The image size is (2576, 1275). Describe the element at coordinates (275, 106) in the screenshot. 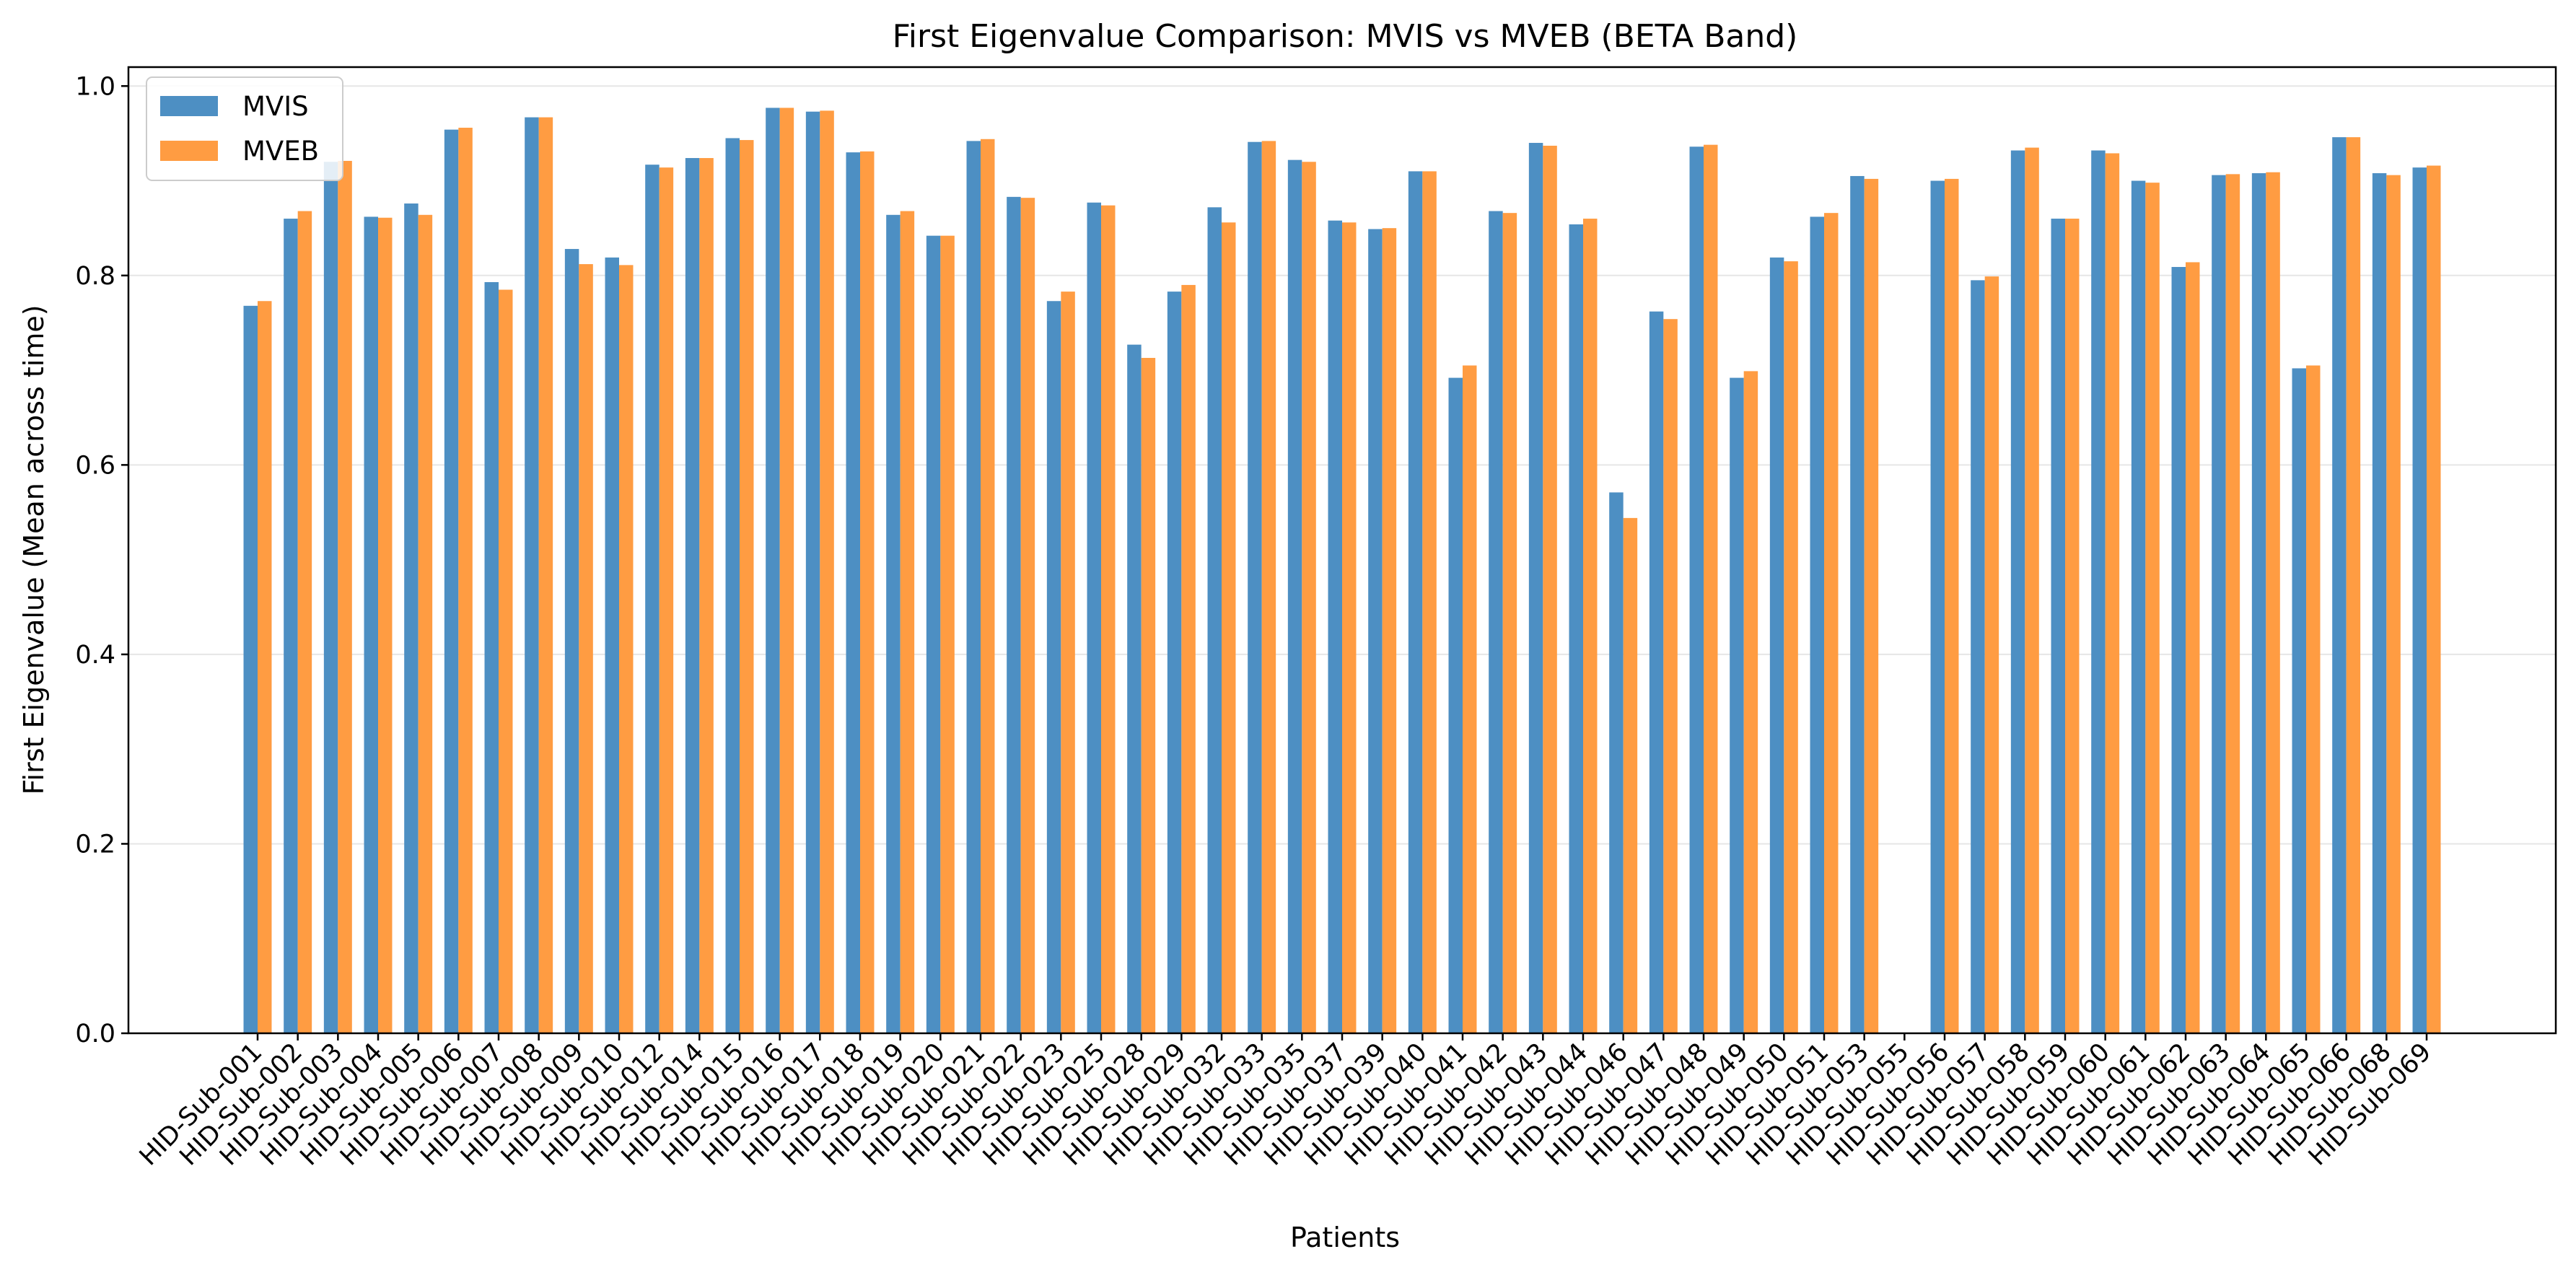

I see `legend-label-mvis: MVIS` at that location.